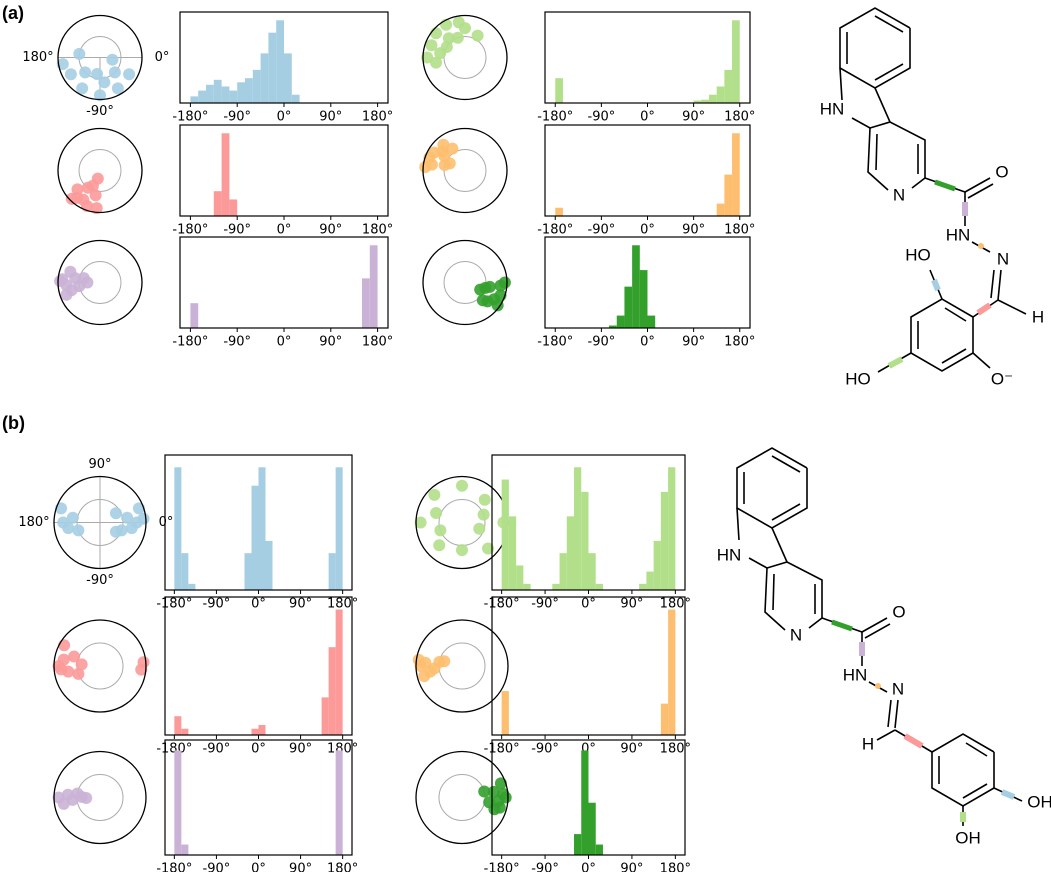 The height and width of the screenshot is (872, 1051). What do you see at coordinates (99, 464) in the screenshot?
I see `angle-tick-label: 90°` at bounding box center [99, 464].